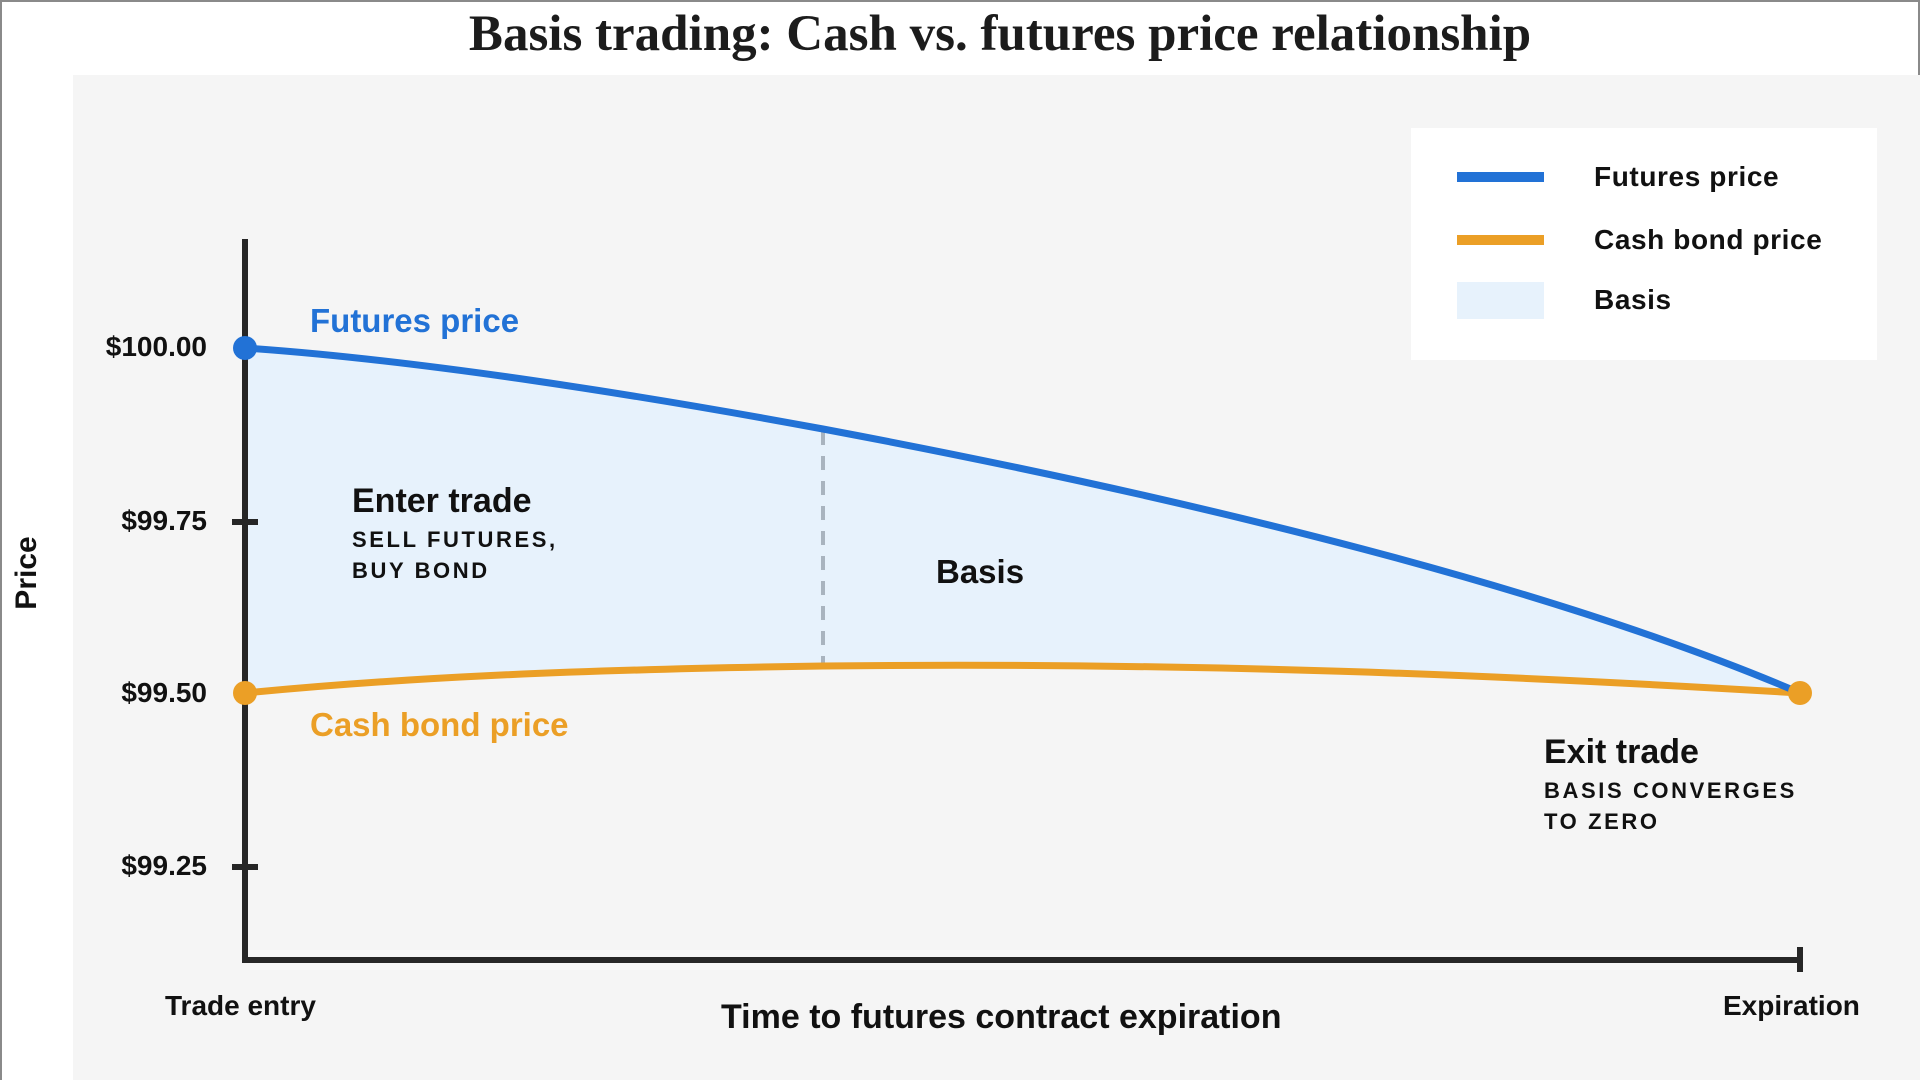 Image resolution: width=1920 pixels, height=1080 pixels. I want to click on y-tick-label: $99.25, so click(164, 865).